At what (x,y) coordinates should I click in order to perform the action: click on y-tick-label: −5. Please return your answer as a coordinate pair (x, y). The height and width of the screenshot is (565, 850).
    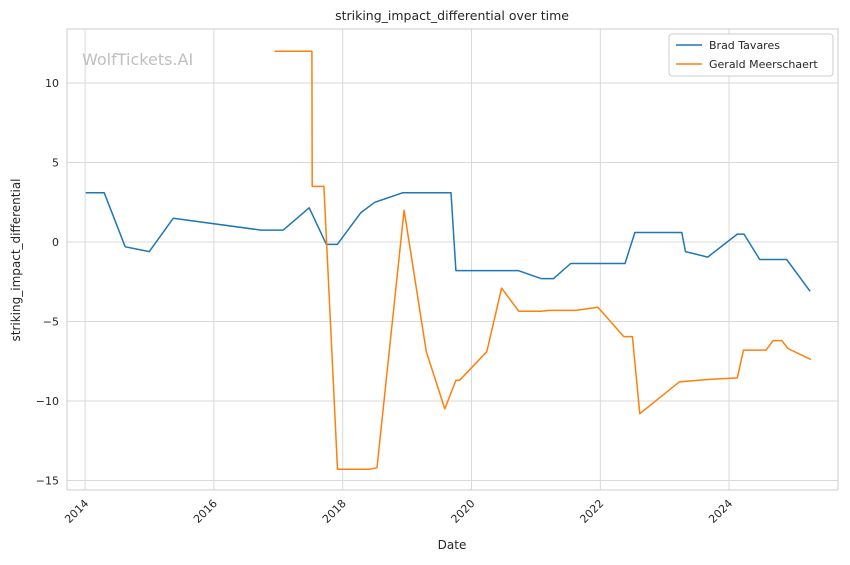
    Looking at the image, I should click on (51, 321).